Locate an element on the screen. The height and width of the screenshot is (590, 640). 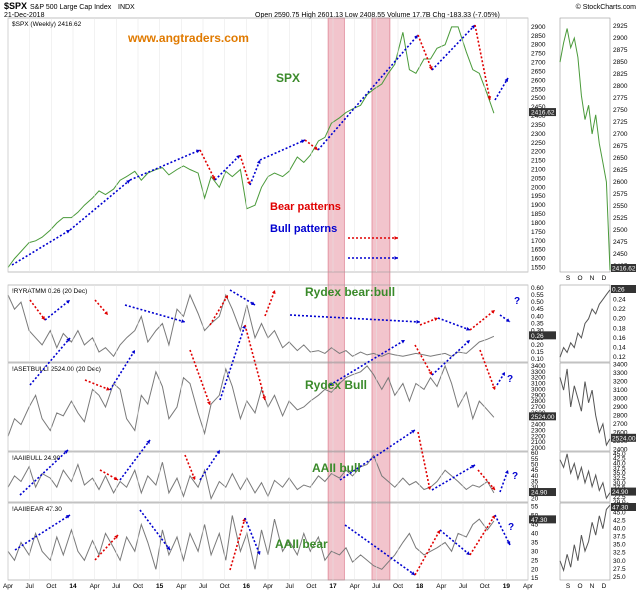
y-tick-label: 25 is located at coordinates (535, 560).